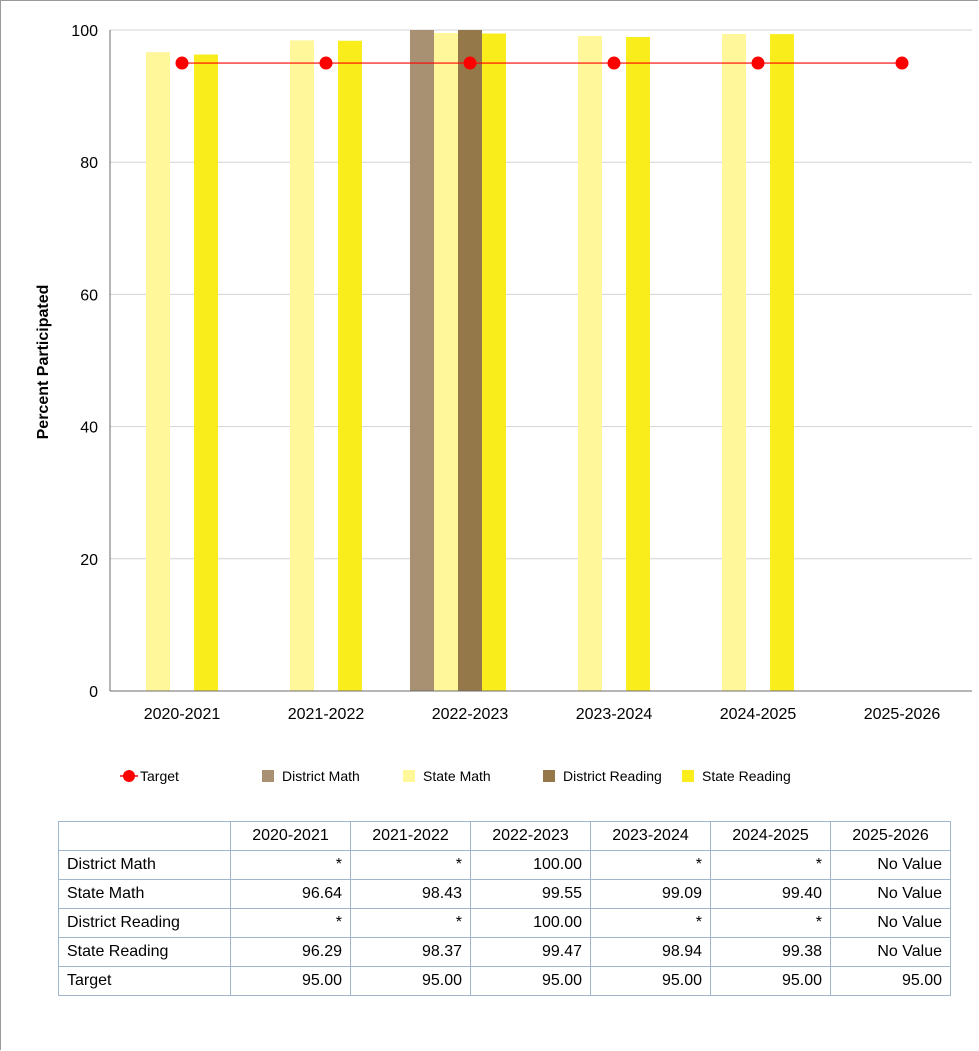  Describe the element at coordinates (89, 295) in the screenshot. I see `y-tick-label: 60` at that location.